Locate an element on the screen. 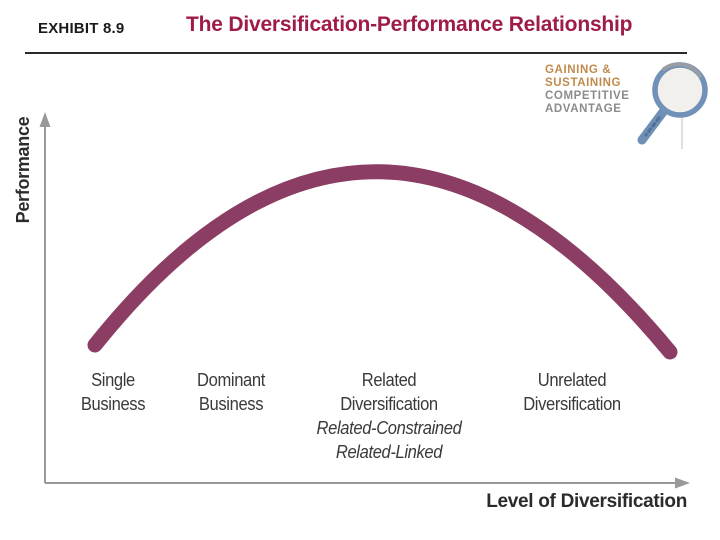 This screenshot has width=720, height=540. category-label-line: Dominant is located at coordinates (231, 380).